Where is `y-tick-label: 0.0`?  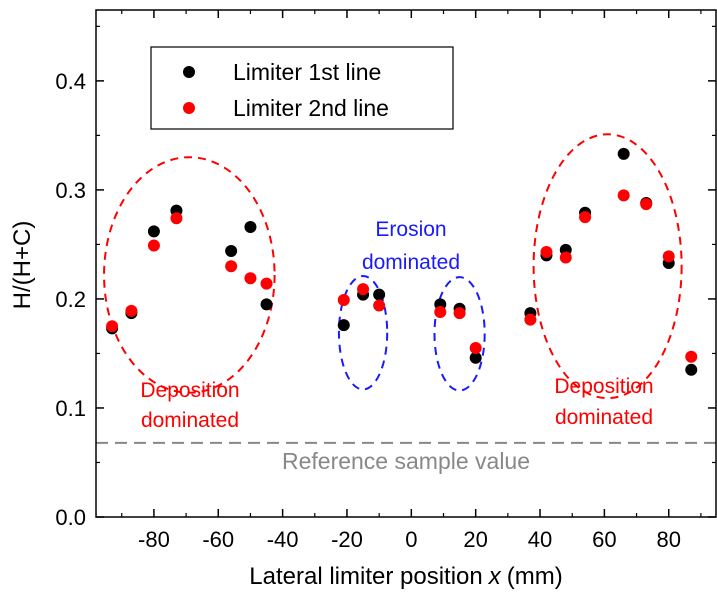
y-tick-label: 0.0 is located at coordinates (70, 517).